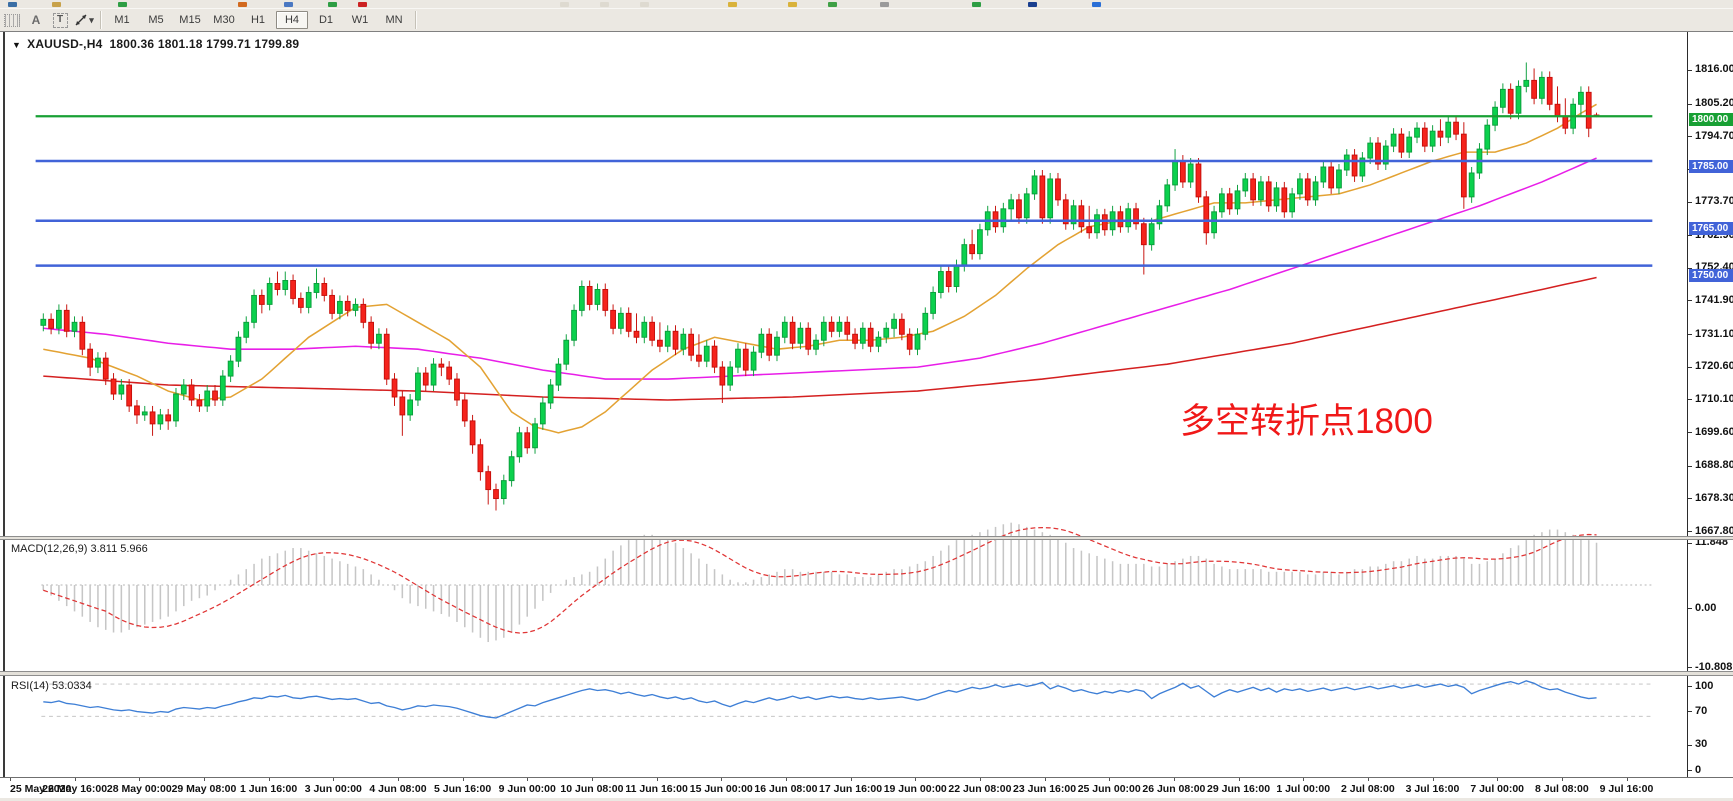 The width and height of the screenshot is (1733, 801). I want to click on price-tick-label: 1741.90, so click(1714, 299).